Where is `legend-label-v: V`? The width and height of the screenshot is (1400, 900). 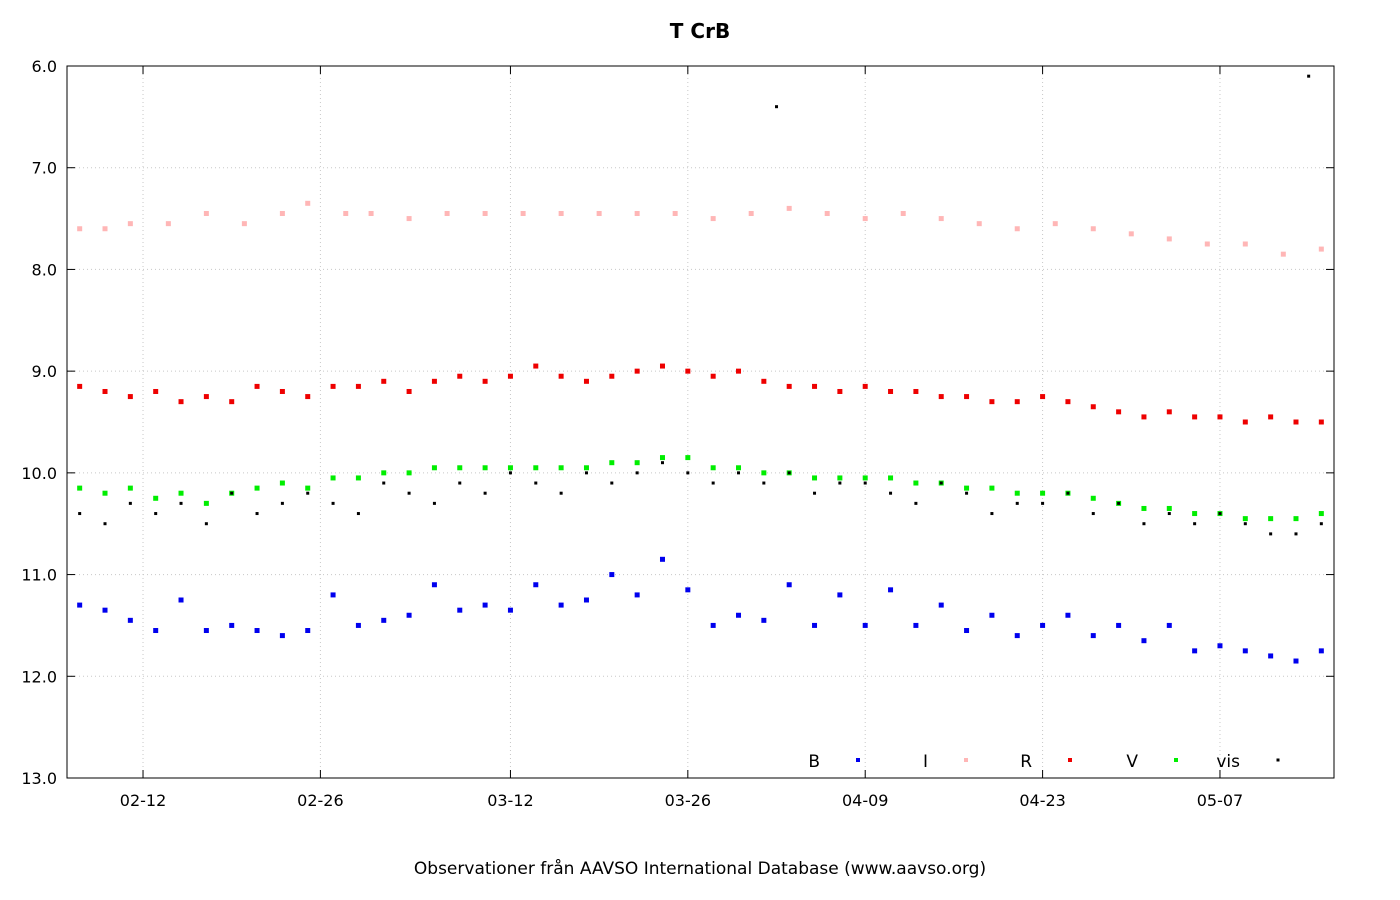
legend-label-v: V is located at coordinates (1132, 762).